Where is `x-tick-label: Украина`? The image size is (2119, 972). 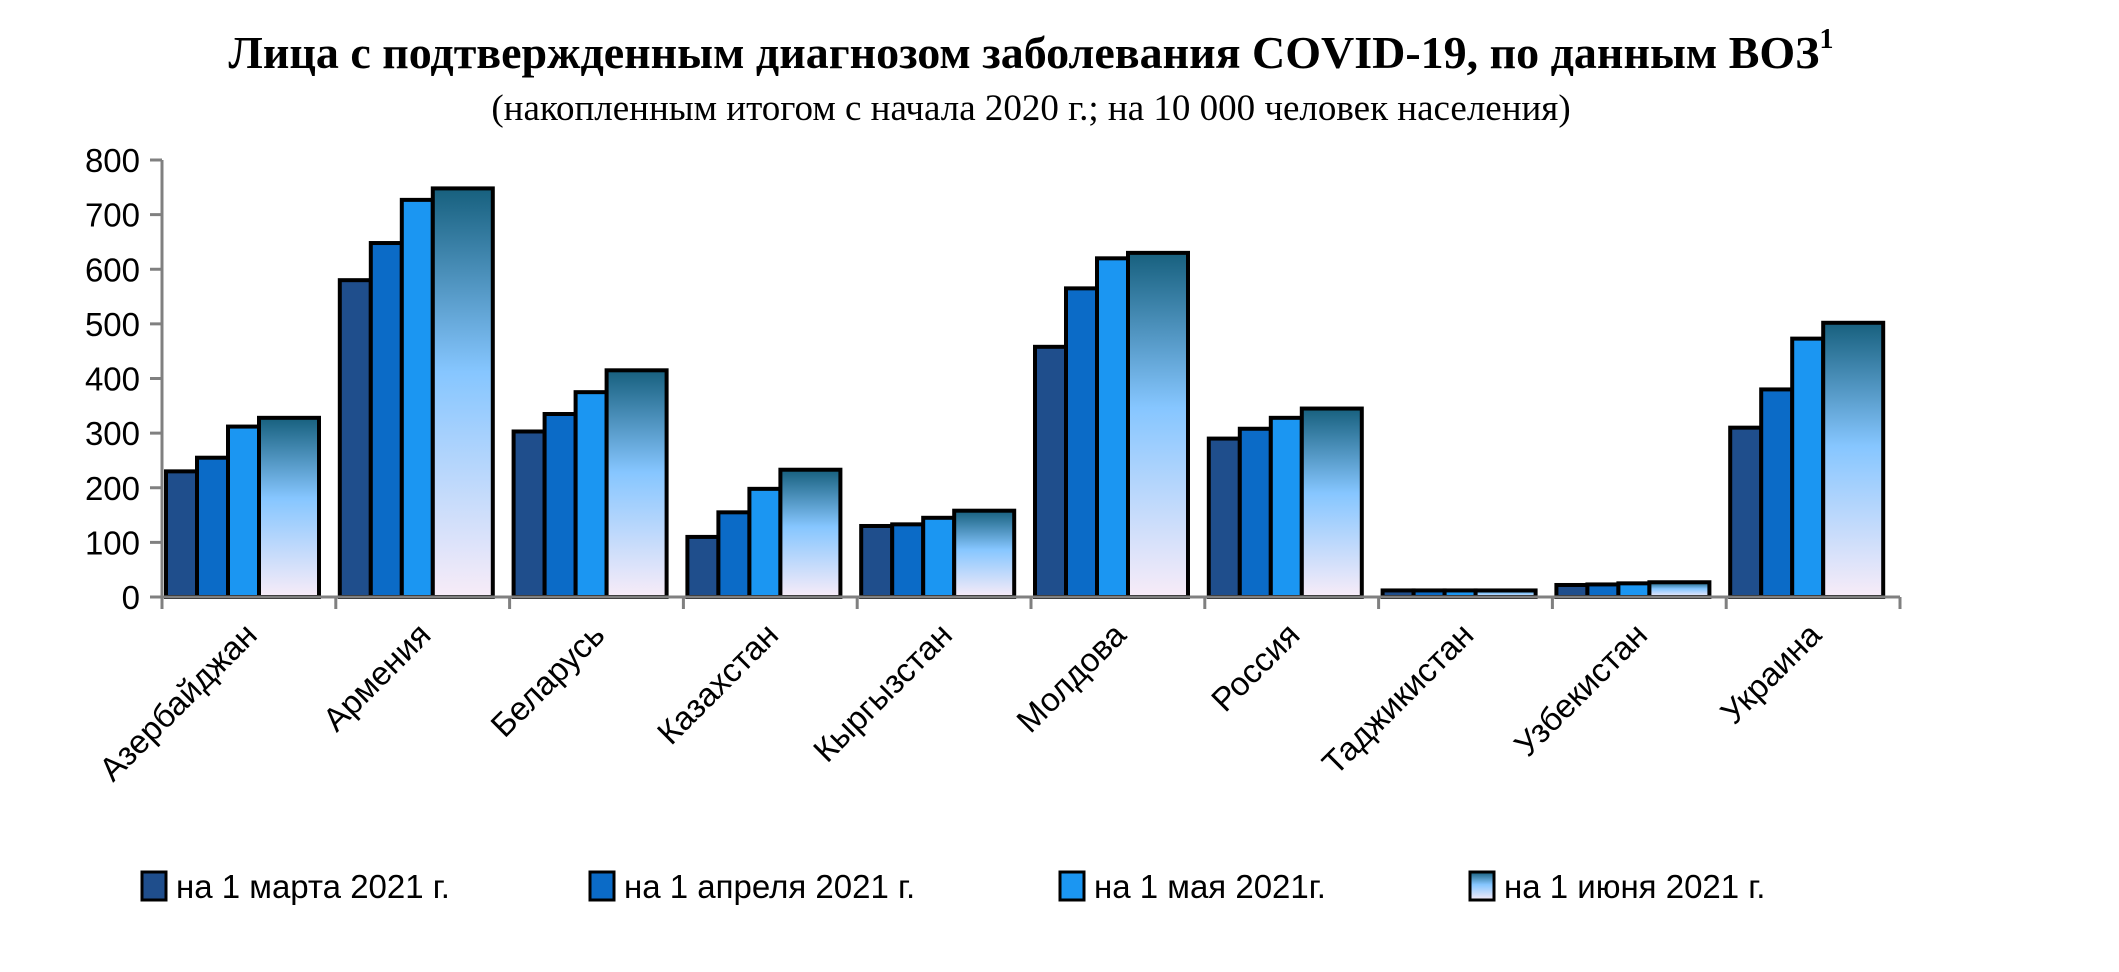
x-tick-label: Украина is located at coordinates (1770, 672).